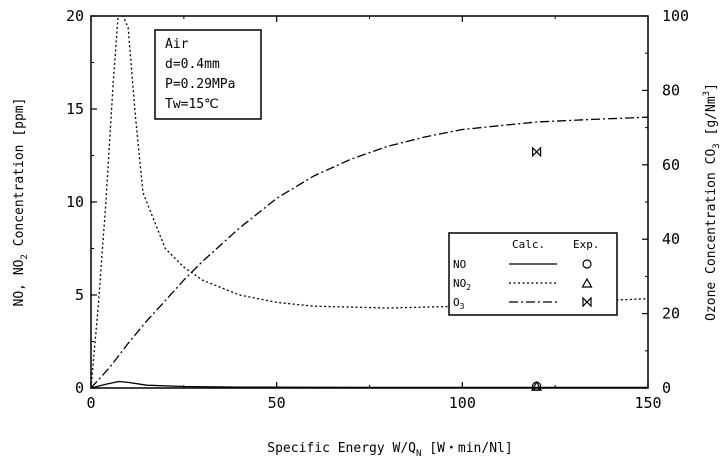 This screenshot has height=464, width=727. Describe the element at coordinates (528, 244) in the screenshot. I see `legend-header-calc: Calc.` at that location.